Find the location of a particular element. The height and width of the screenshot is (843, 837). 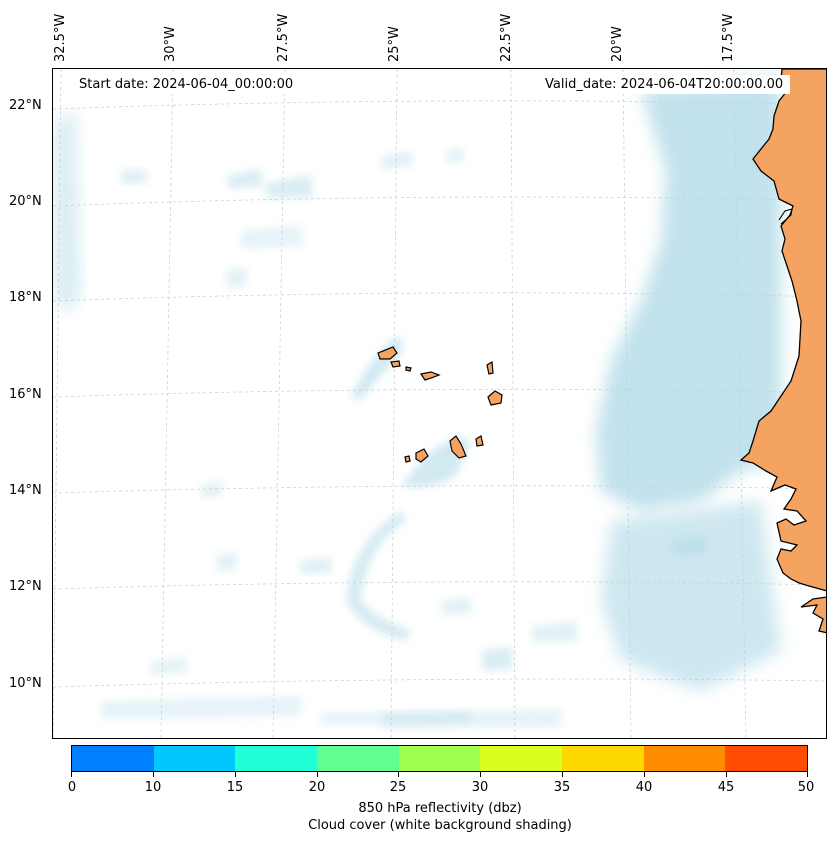

island-brava is located at coordinates (407, 459).